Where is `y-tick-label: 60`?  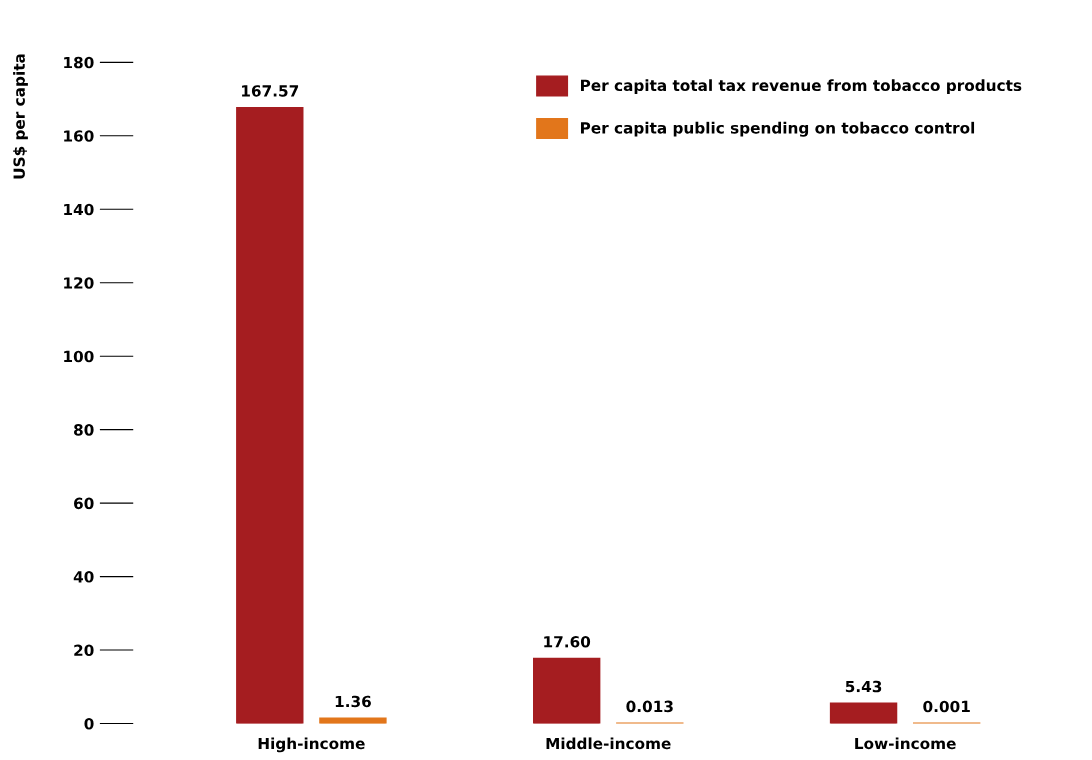
y-tick-label: 60 is located at coordinates (84, 503).